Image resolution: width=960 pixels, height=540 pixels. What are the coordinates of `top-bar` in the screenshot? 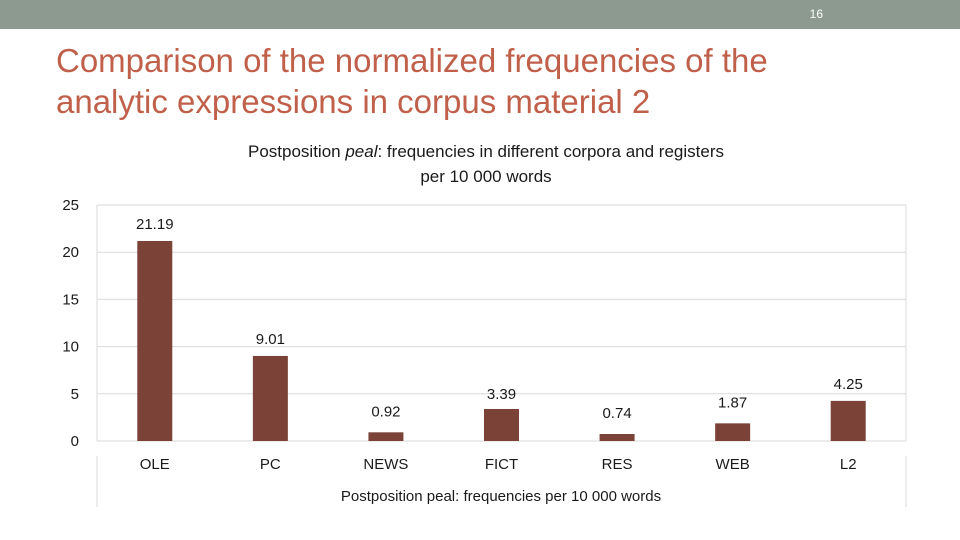 It's located at (480, 14).